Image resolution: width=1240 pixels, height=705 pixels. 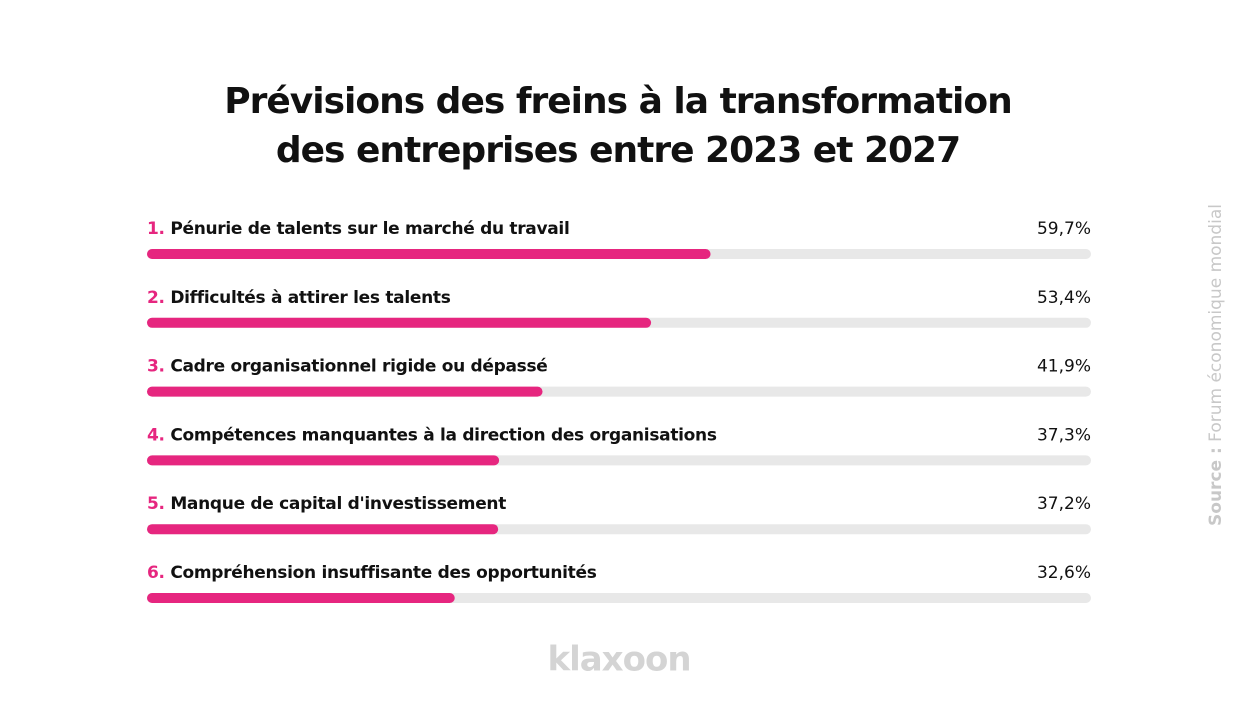 I want to click on source-text: Forum économique mondial, so click(x=1216, y=323).